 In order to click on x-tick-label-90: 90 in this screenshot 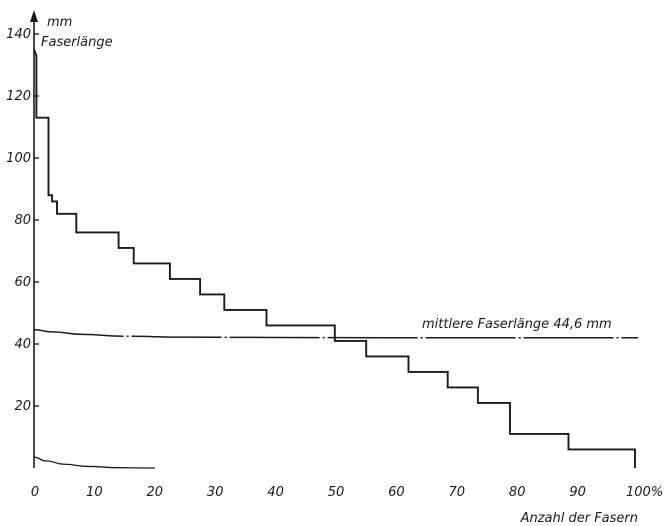, I will do `click(577, 492)`.